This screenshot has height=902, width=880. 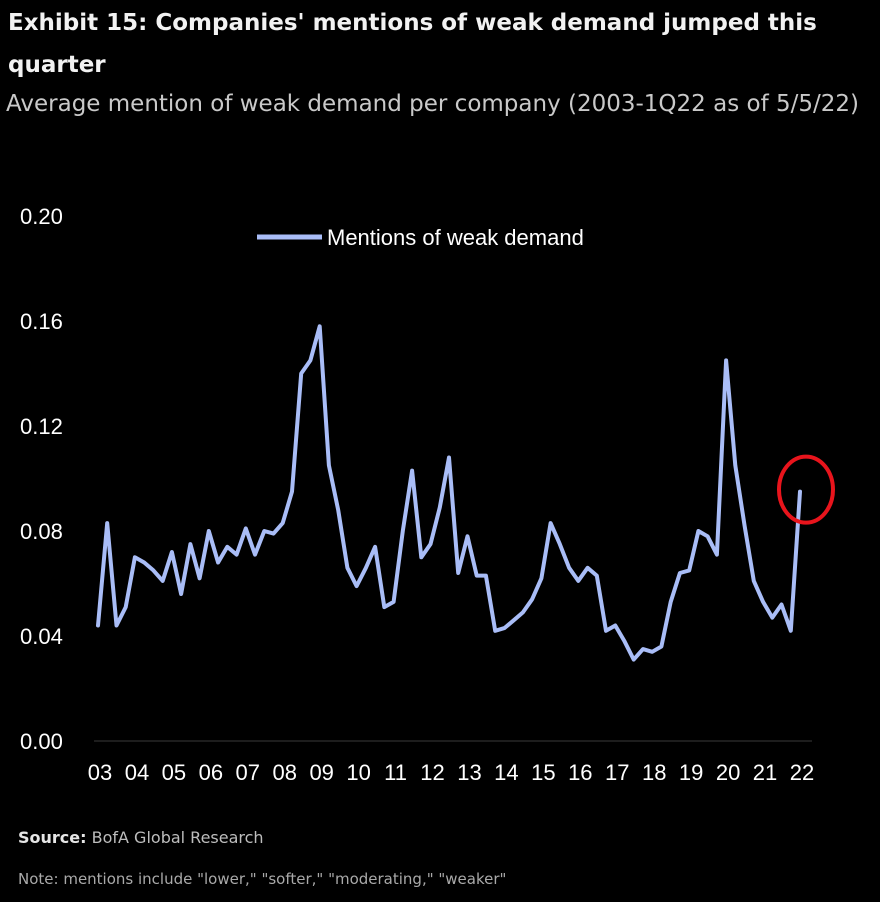 What do you see at coordinates (432, 772) in the screenshot?
I see `x-tick-label: 12` at bounding box center [432, 772].